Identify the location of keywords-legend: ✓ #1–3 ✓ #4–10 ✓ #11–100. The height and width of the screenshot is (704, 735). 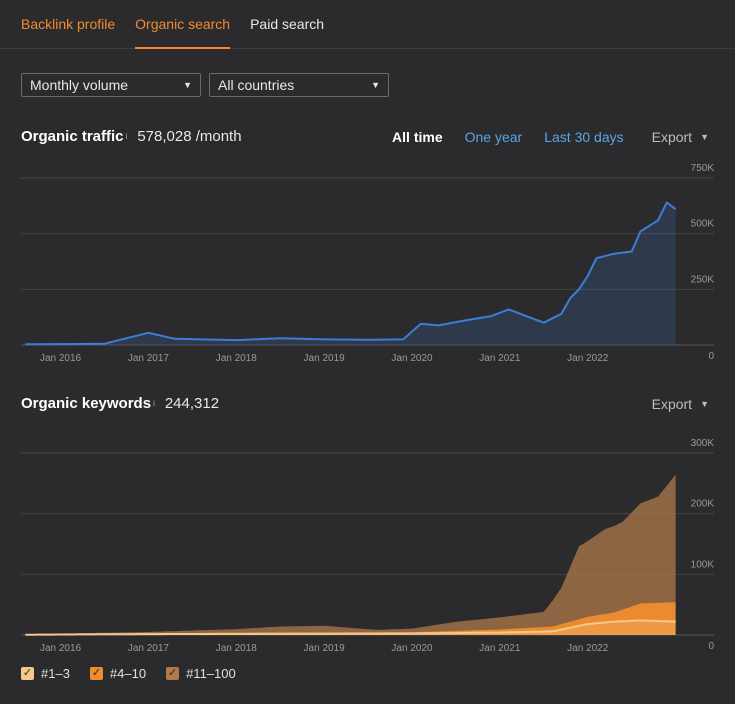
(128, 673).